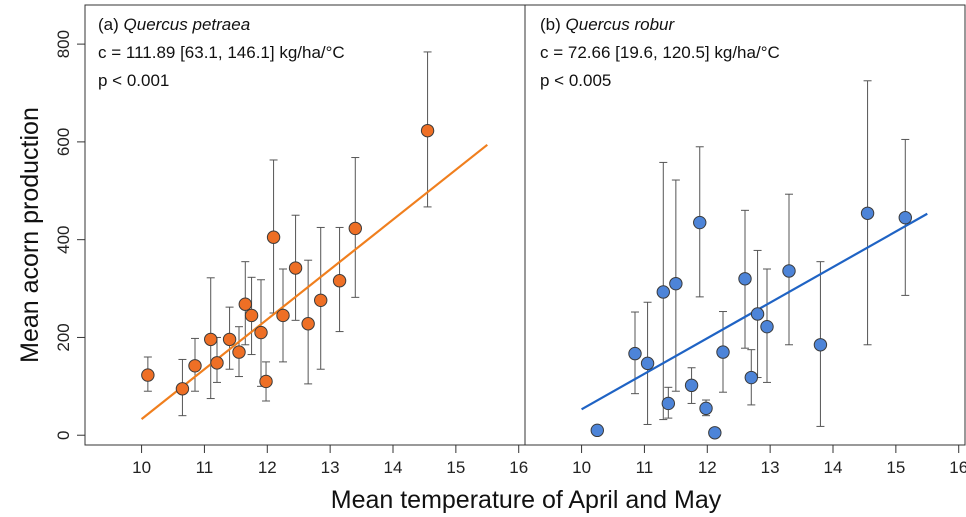  Describe the element at coordinates (575, 80) in the screenshot. I see `panel-b-p-value: p < 0.005` at that location.